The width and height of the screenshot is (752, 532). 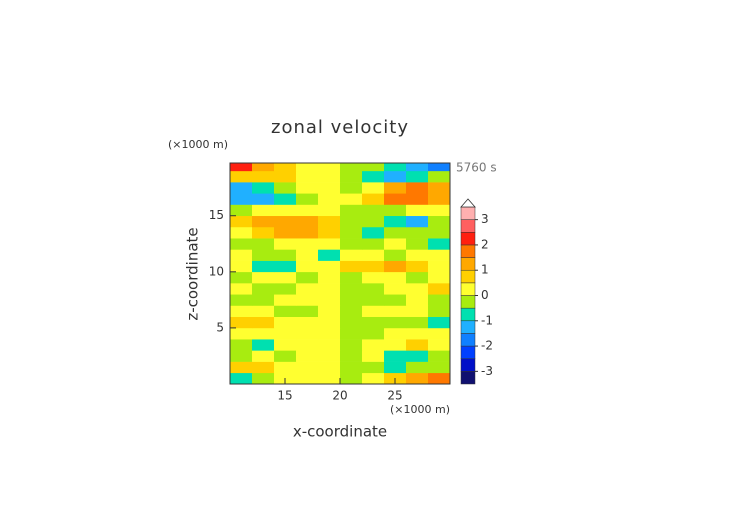 I want to click on colorbar-tick-label: 3, so click(x=485, y=219).